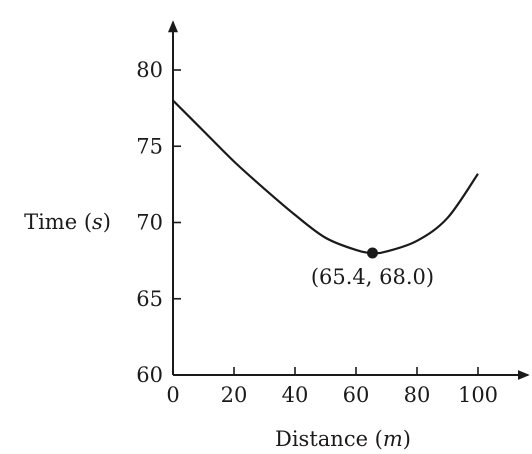 This screenshot has height=454, width=532. What do you see at coordinates (295, 395) in the screenshot?
I see `x-tick-label: 40` at bounding box center [295, 395].